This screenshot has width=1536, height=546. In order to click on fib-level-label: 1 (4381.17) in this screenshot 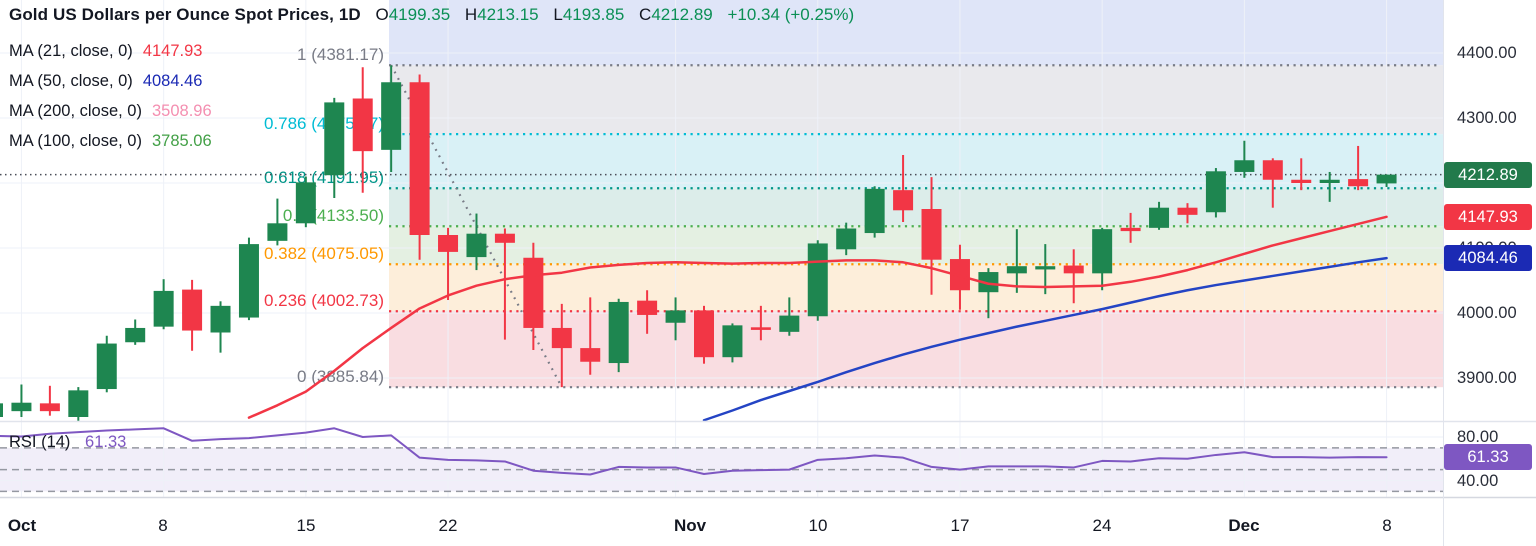, I will do `click(340, 54)`.